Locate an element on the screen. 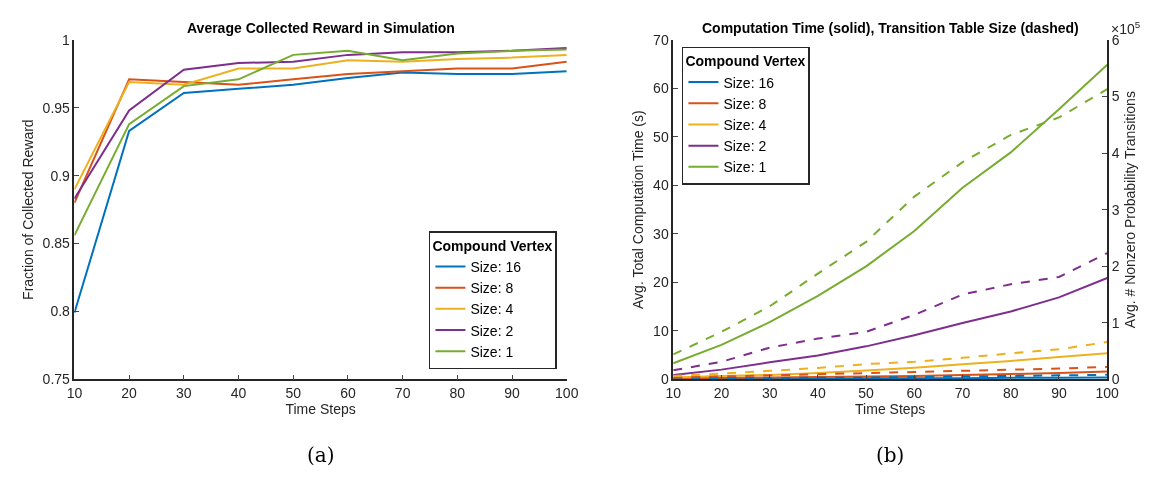 The height and width of the screenshot is (479, 1165). y-tick-label: 0.8 is located at coordinates (60, 311).